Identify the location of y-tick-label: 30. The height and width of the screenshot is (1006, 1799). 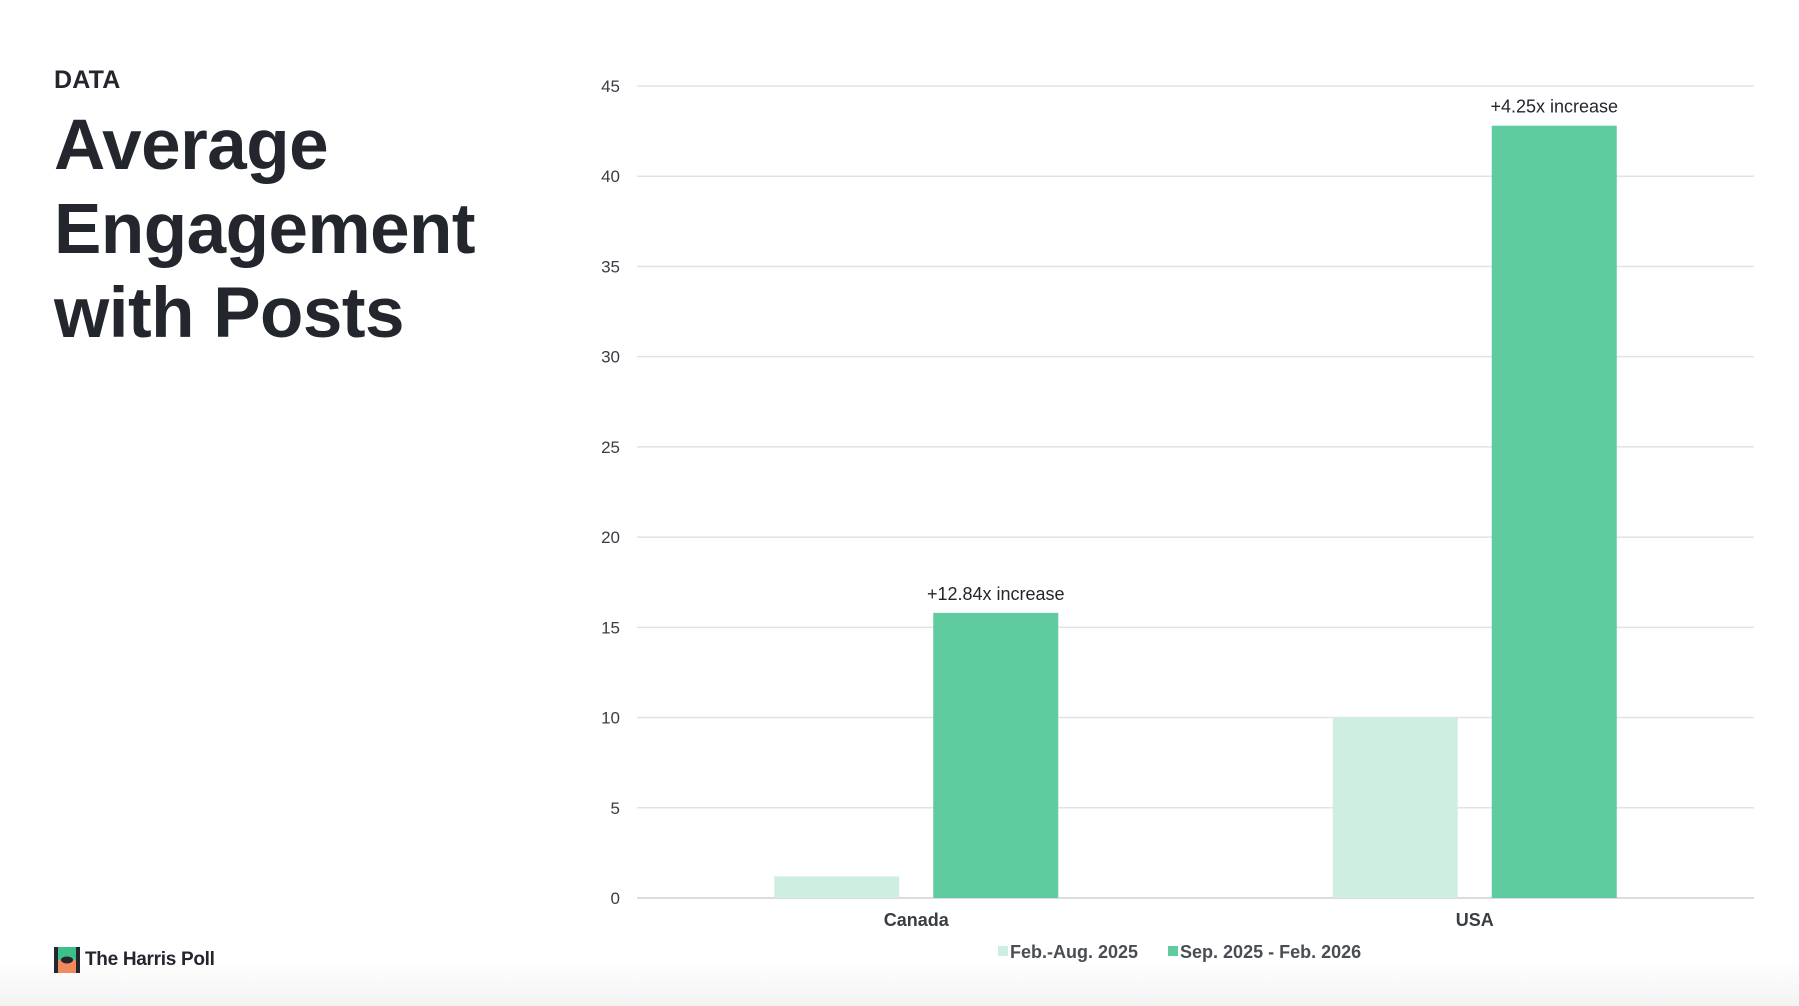
(610, 357).